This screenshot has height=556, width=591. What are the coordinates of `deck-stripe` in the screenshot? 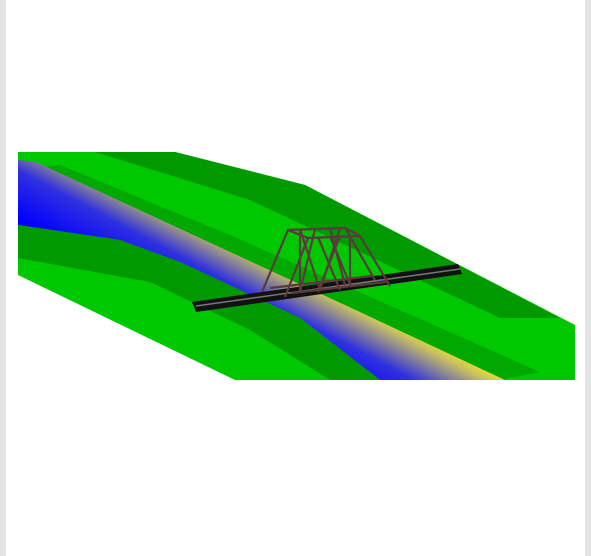 It's located at (328, 287).